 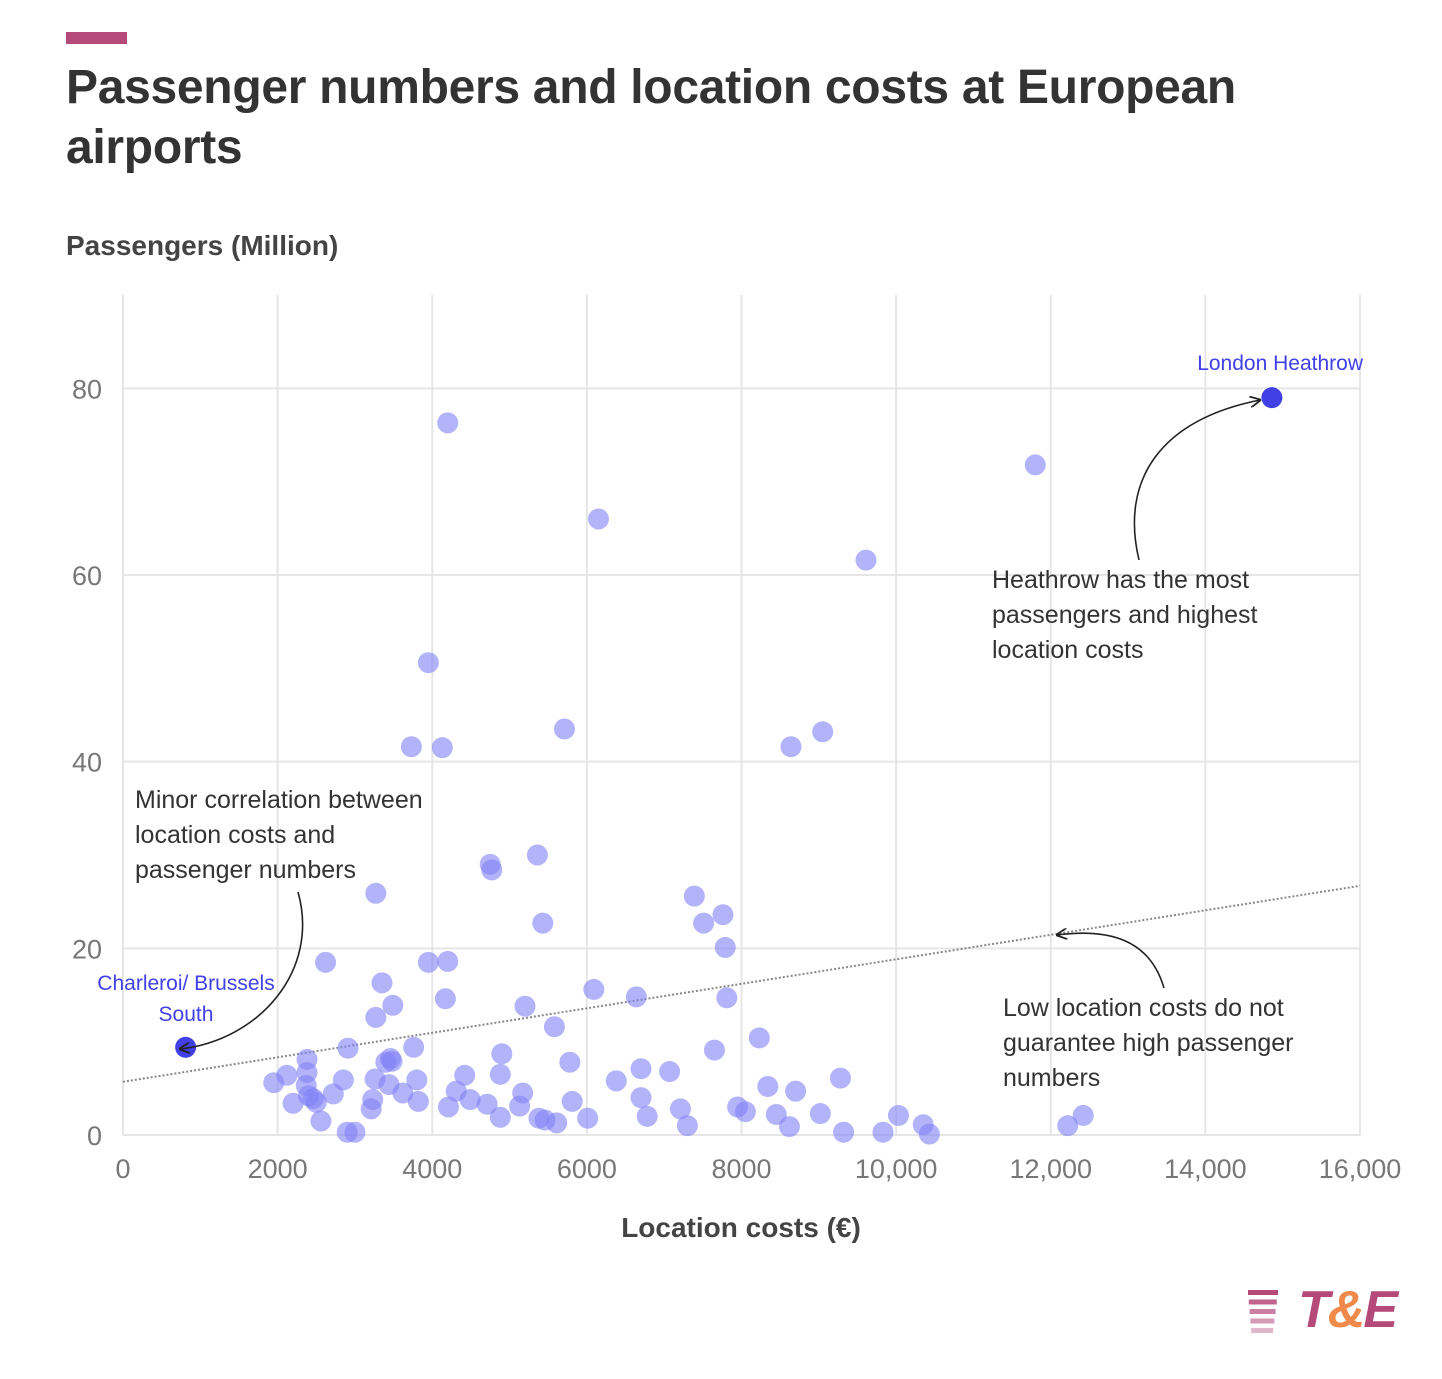 I want to click on annotation-line: passengers and highest, so click(x=1125, y=615).